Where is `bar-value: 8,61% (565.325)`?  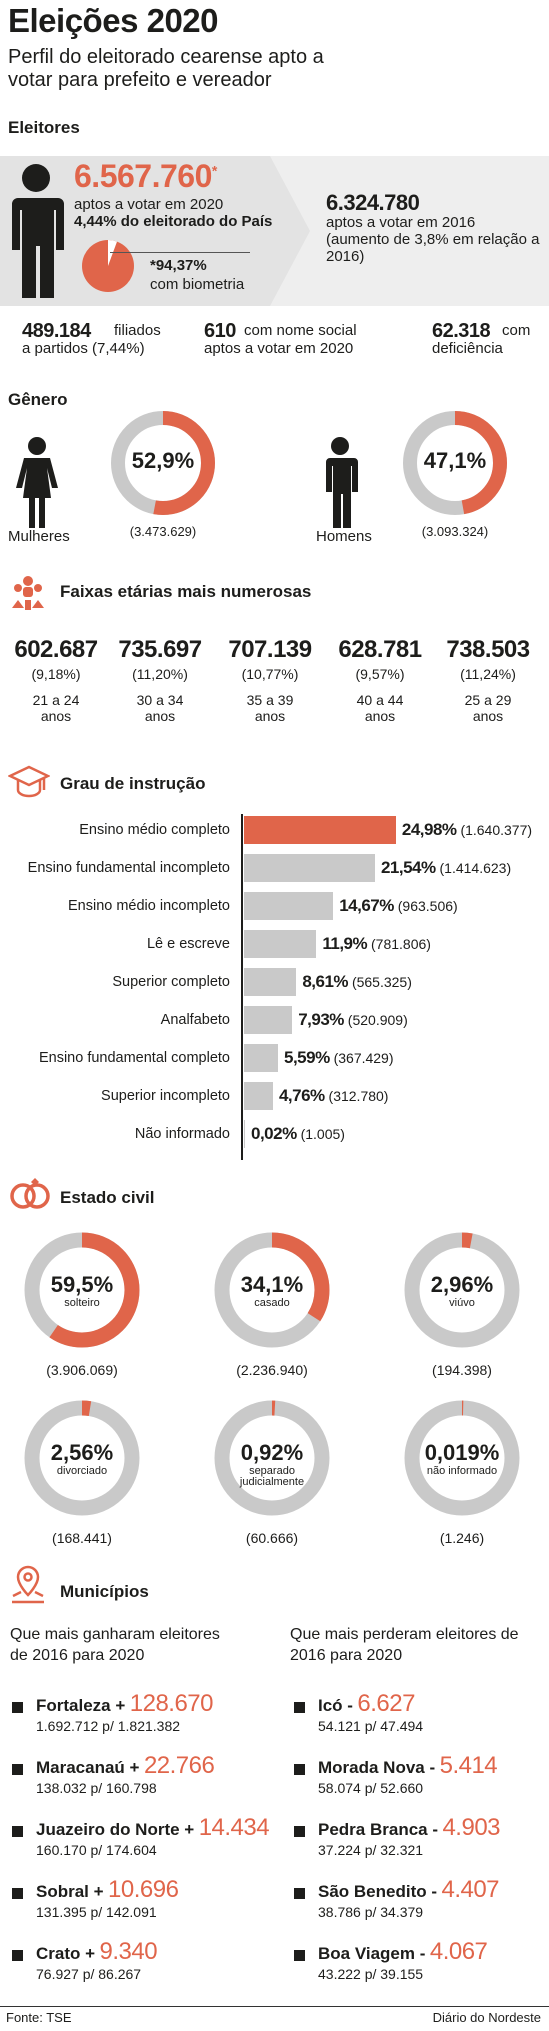 bar-value: 8,61% (565.325) is located at coordinates (357, 981).